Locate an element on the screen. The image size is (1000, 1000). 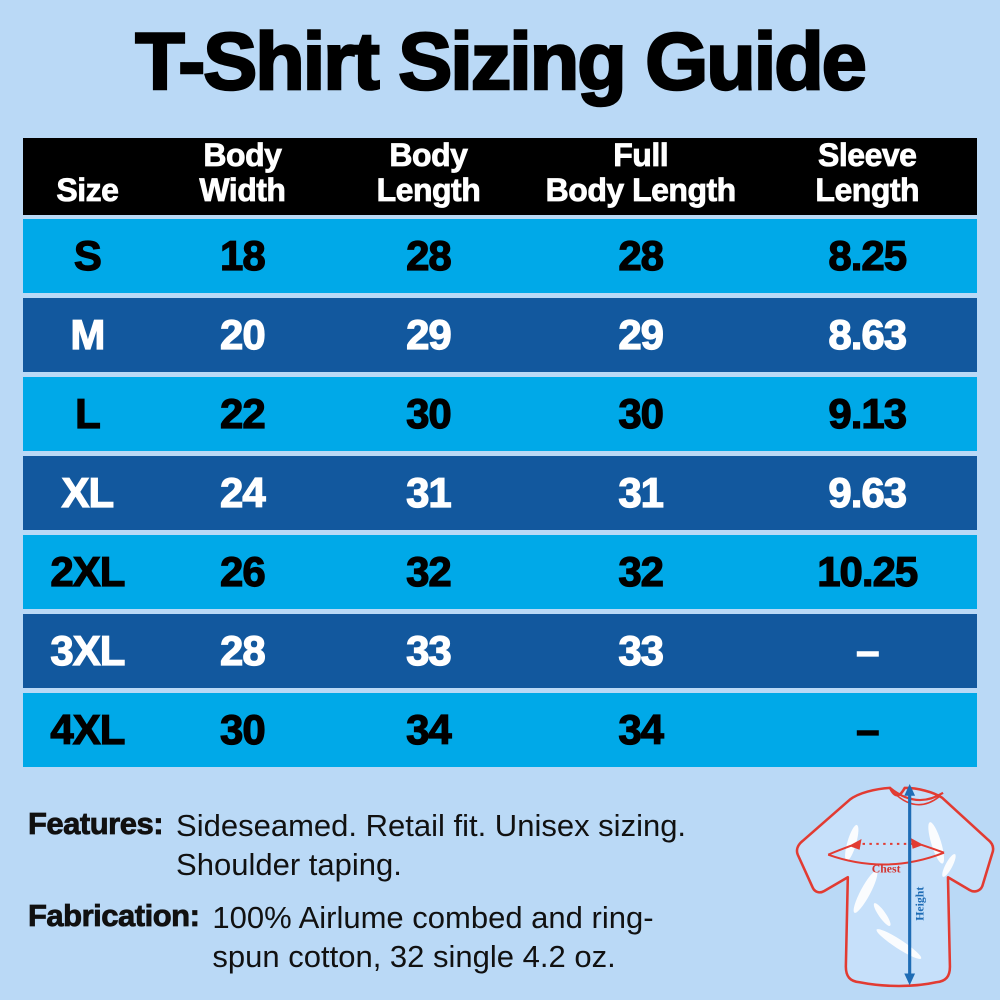
table-row-3xl: 3XL 28 33 33 – is located at coordinates (500, 651).